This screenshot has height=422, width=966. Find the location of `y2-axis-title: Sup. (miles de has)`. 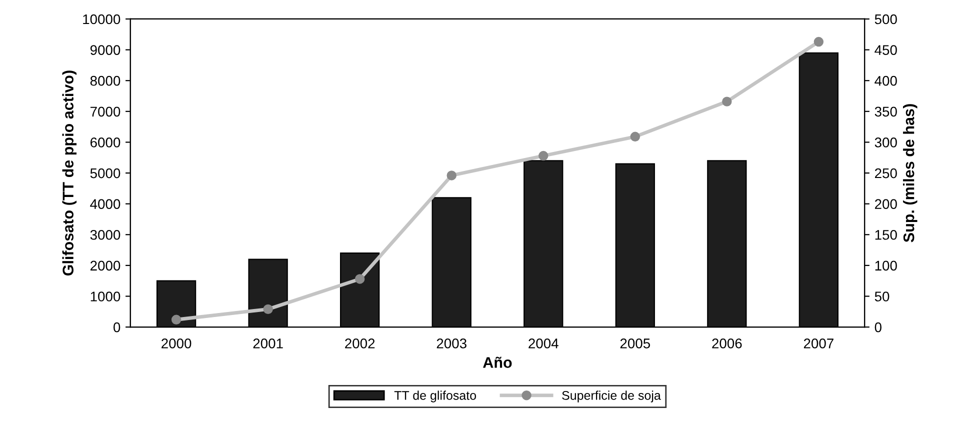

y2-axis-title: Sup. (miles de has) is located at coordinates (910, 173).